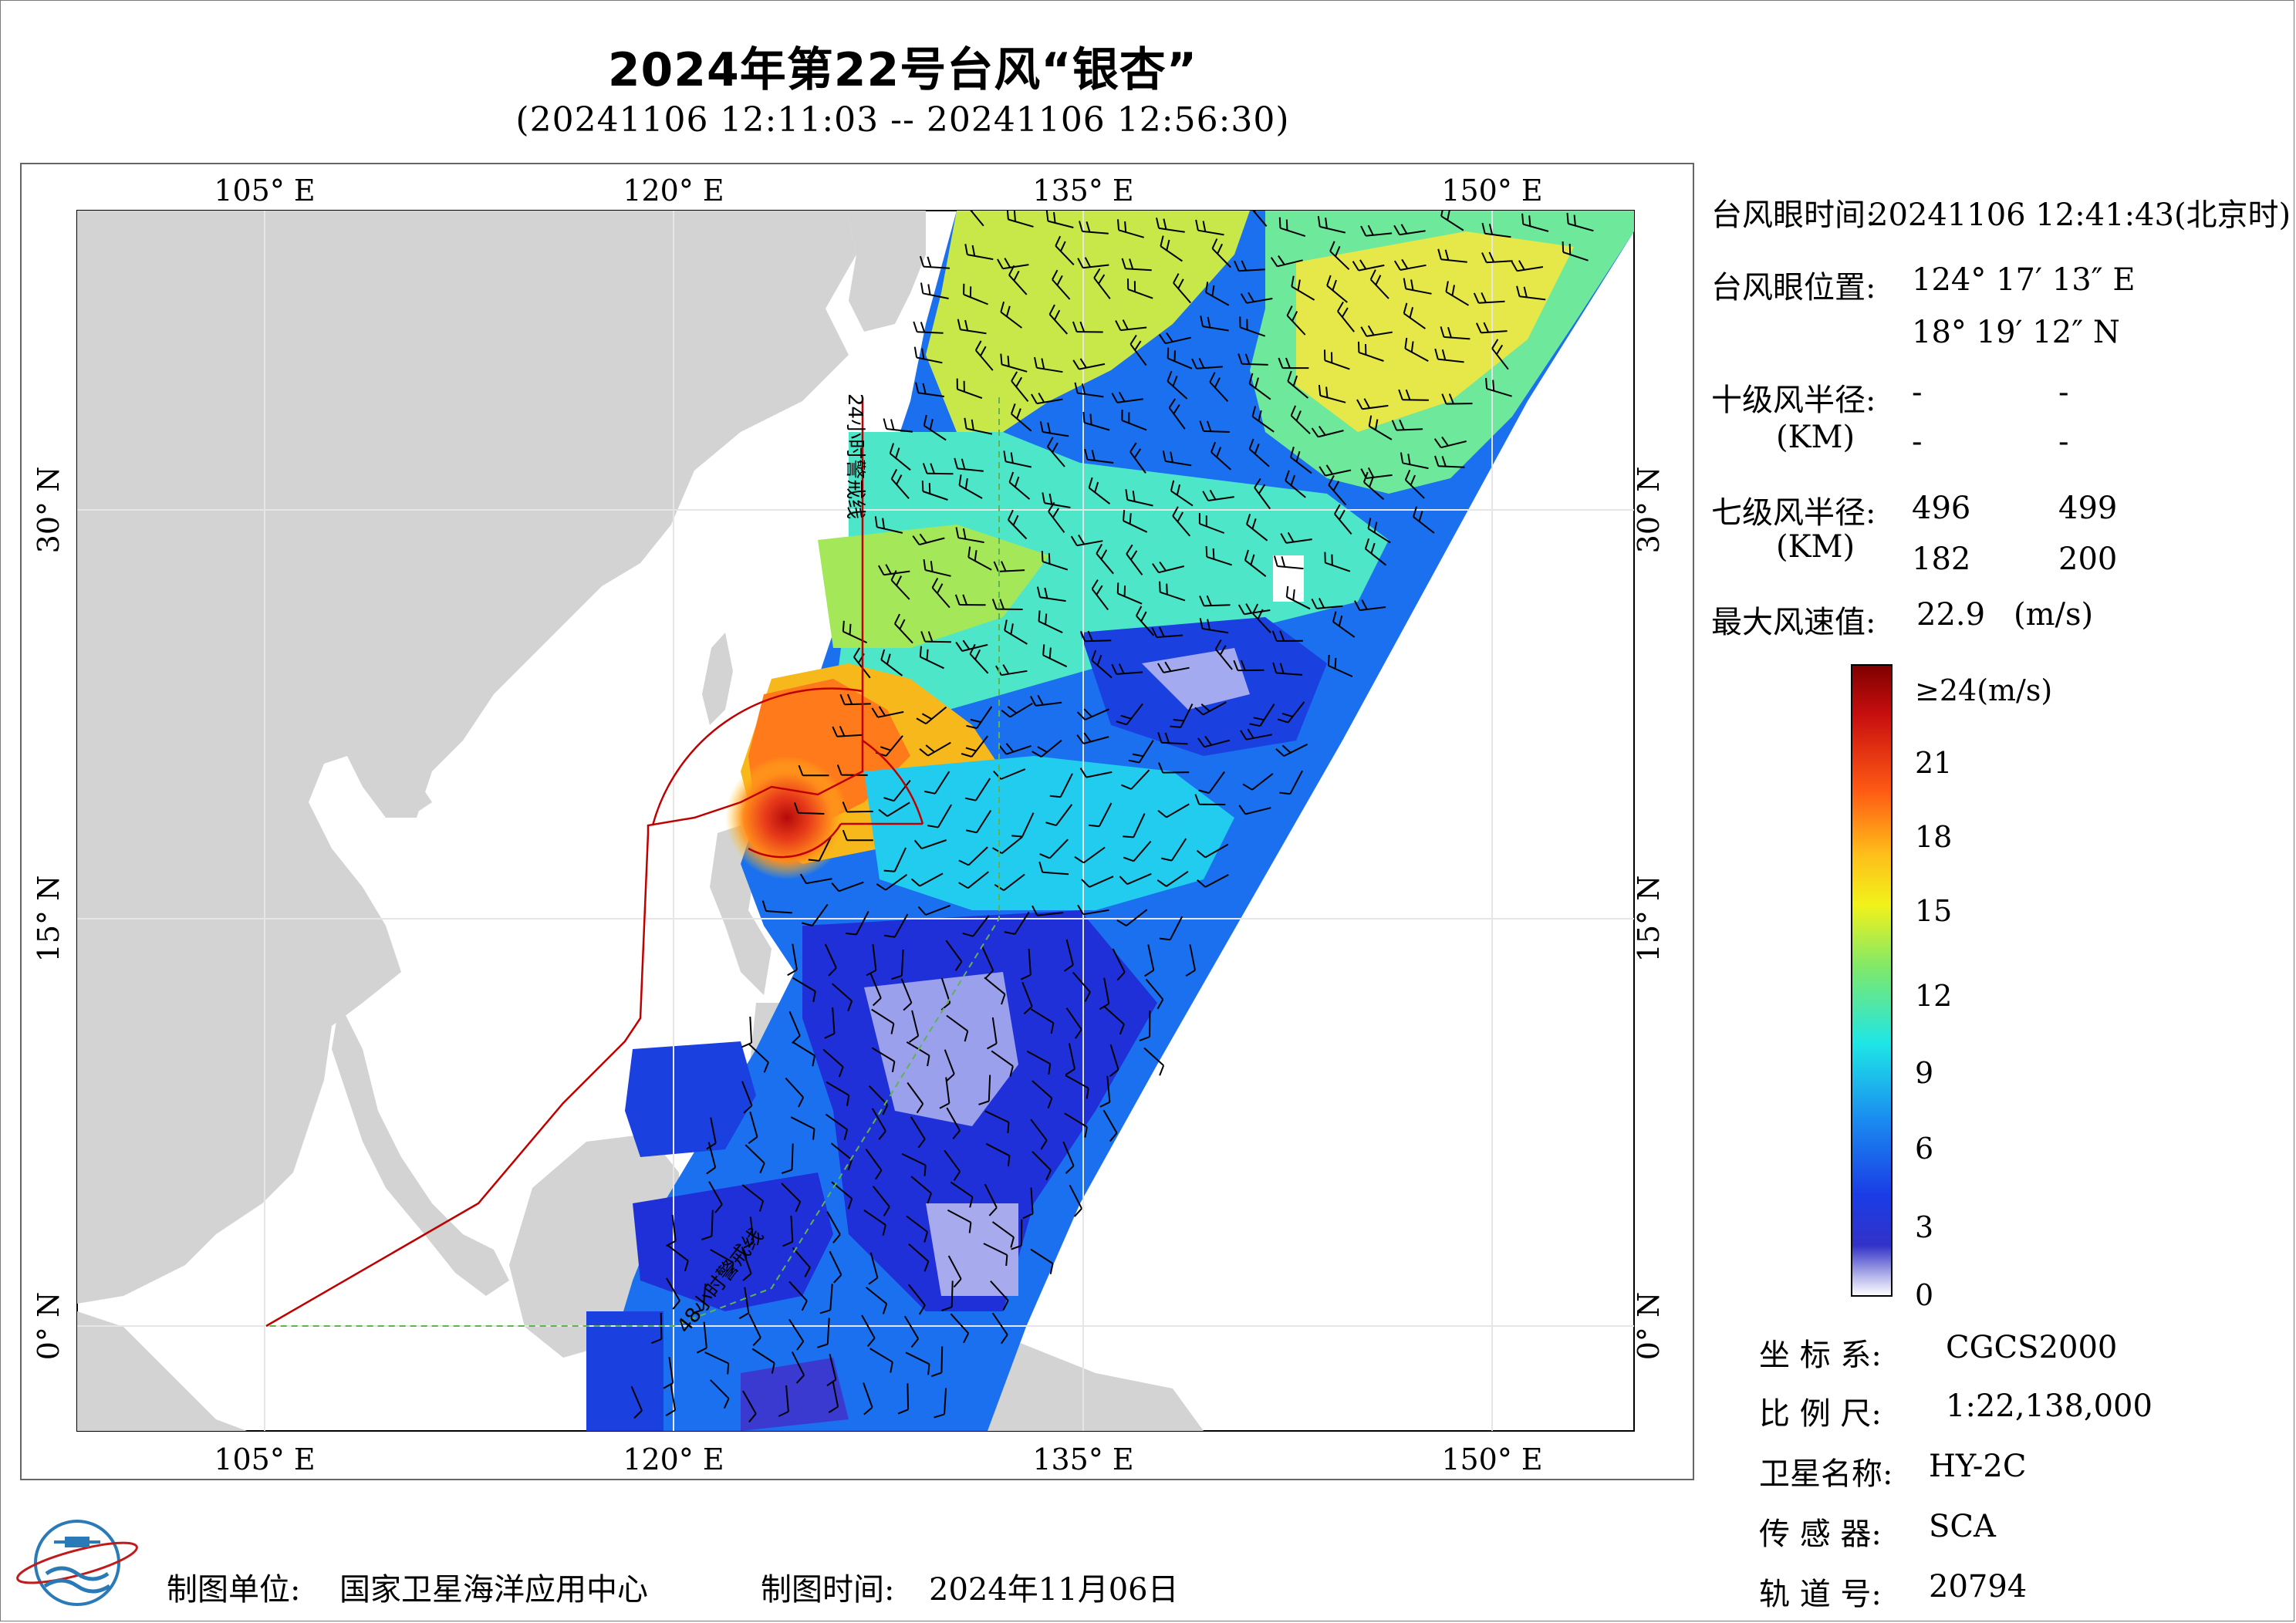 The image size is (2296, 1623). I want to click on r7-value-ne: 496, so click(1941, 508).